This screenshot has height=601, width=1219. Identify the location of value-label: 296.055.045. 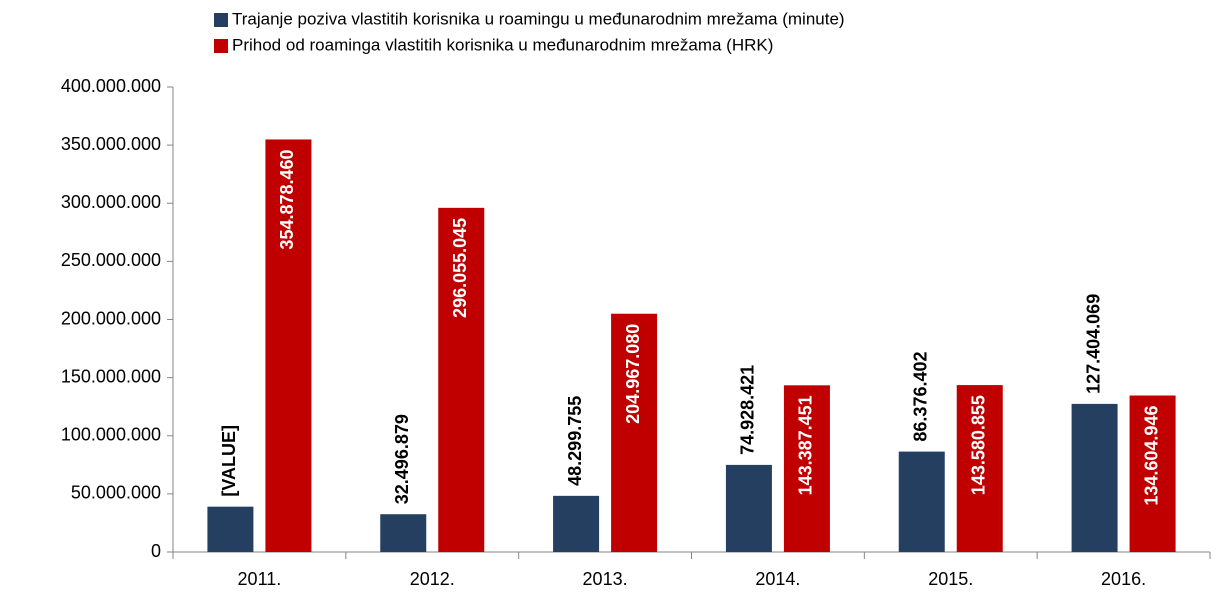
(460, 268).